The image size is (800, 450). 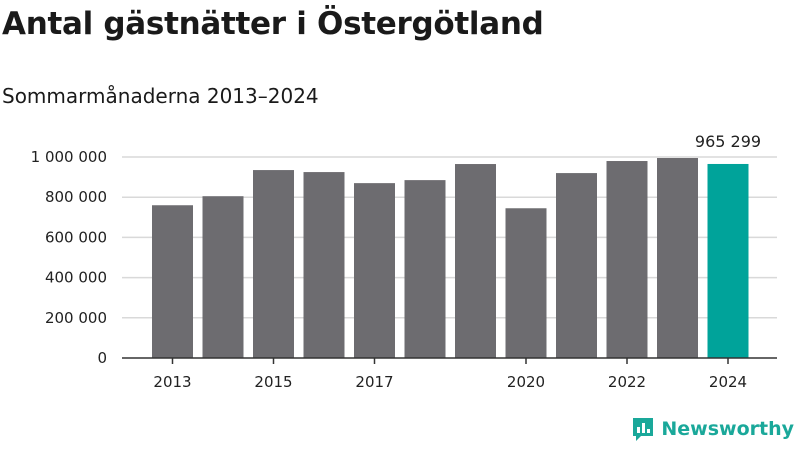 What do you see at coordinates (425, 269) in the screenshot?
I see `bar-2018` at bounding box center [425, 269].